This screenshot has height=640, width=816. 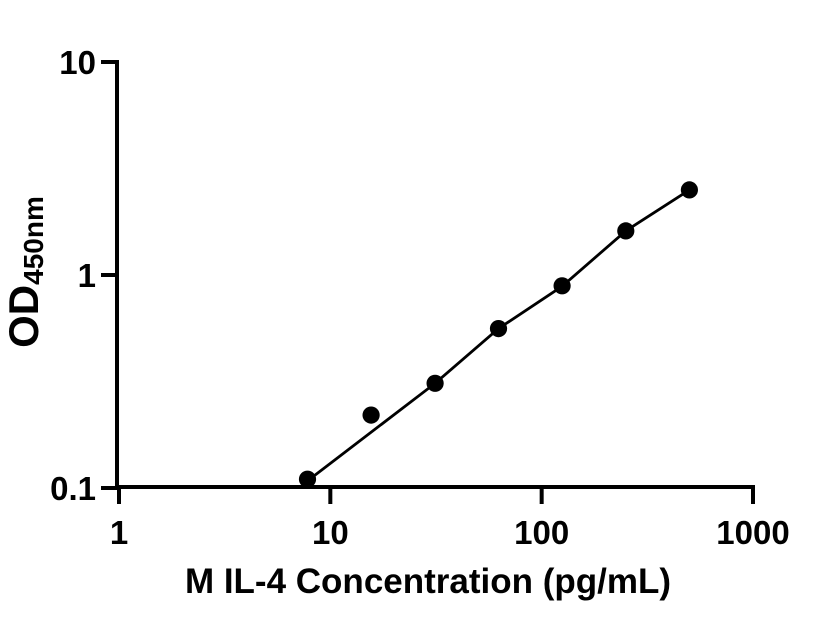 I want to click on y-tick-label: 0.1, so click(x=73, y=488).